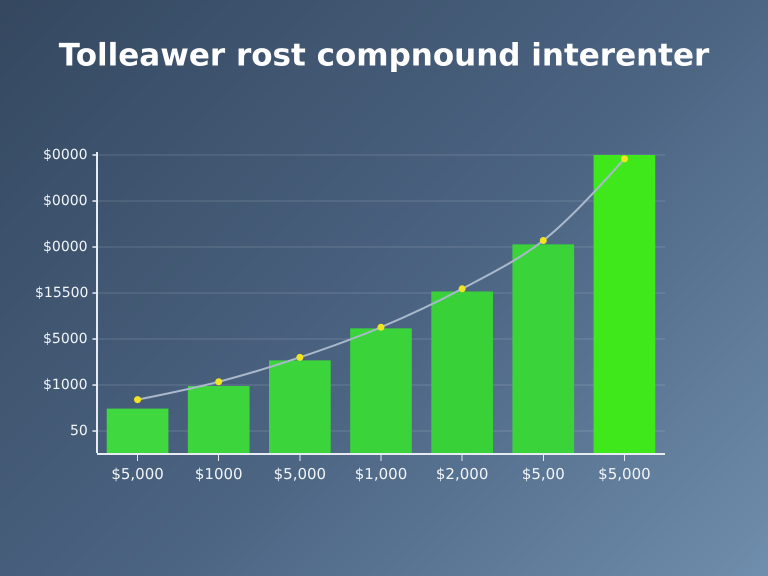  Describe the element at coordinates (61, 293) in the screenshot. I see `text: $15500` at that location.